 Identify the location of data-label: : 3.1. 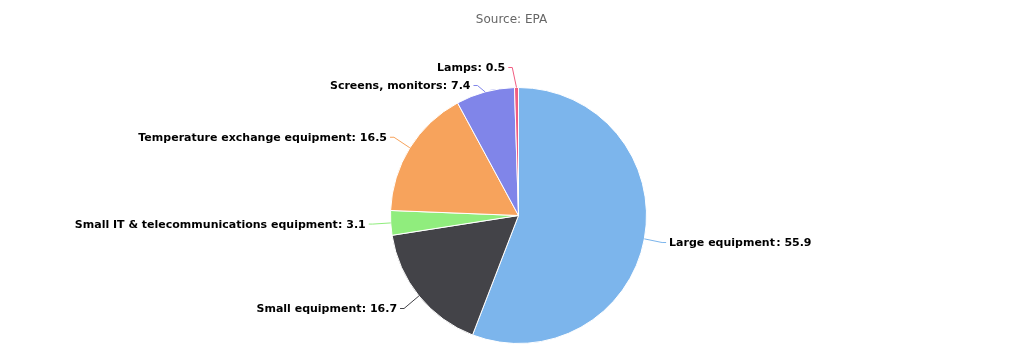
(352, 224).